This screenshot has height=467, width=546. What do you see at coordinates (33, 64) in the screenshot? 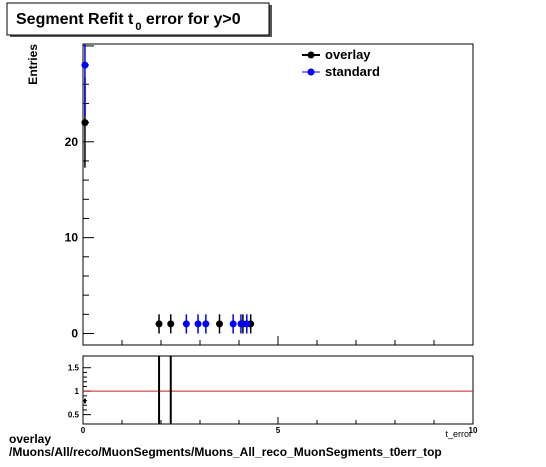
I see `y-axis-label: Entries` at bounding box center [33, 64].